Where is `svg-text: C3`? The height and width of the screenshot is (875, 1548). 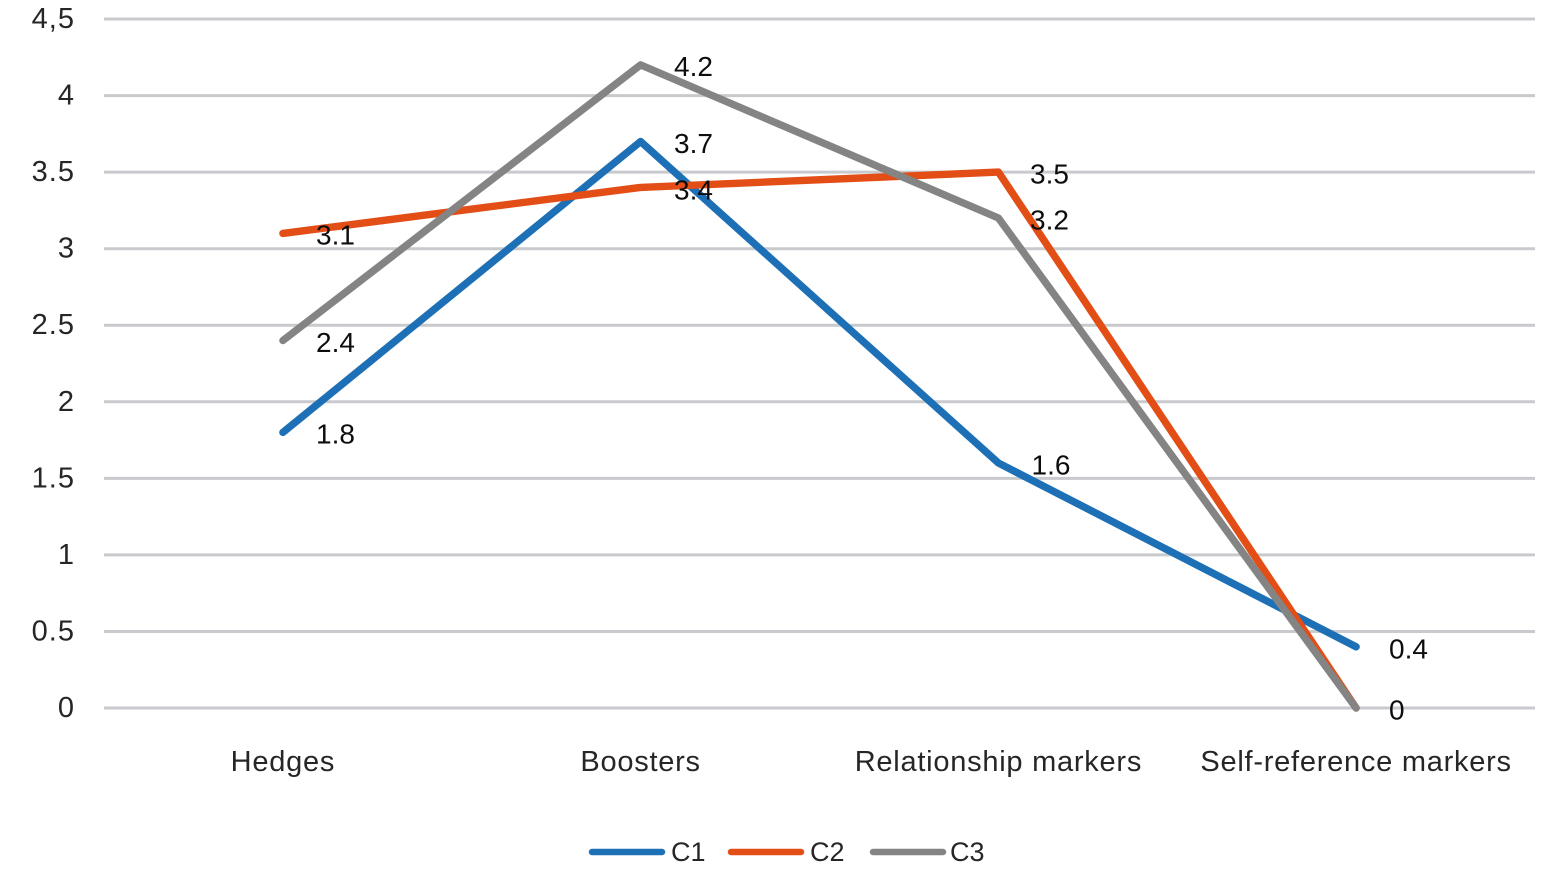
svg-text: C3 is located at coordinates (967, 852).